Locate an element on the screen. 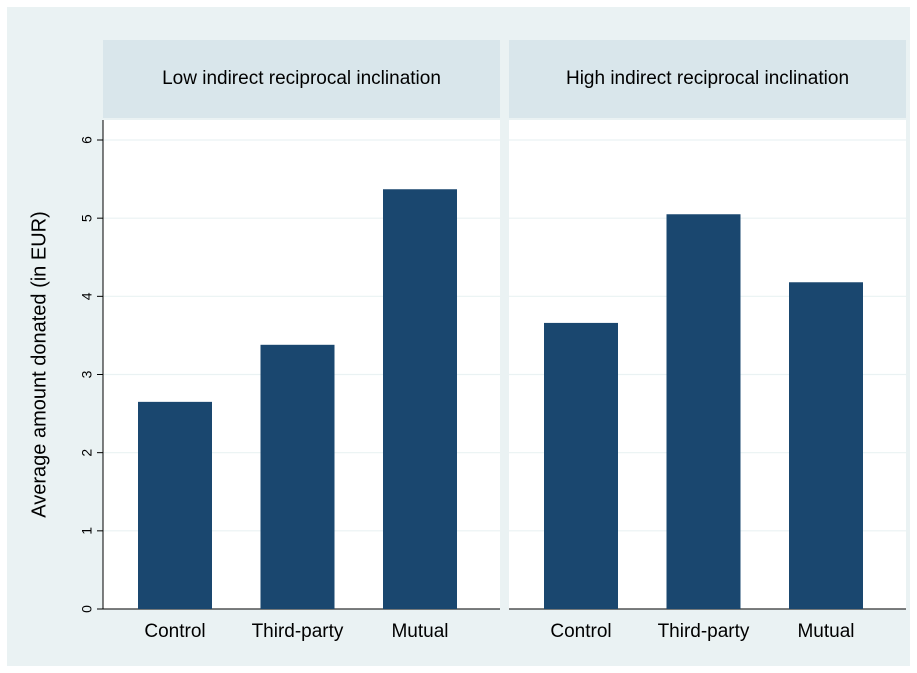 Image resolution: width=917 pixels, height=673 pixels. panel-title: Low indirect reciprocal inclination is located at coordinates (301, 78).